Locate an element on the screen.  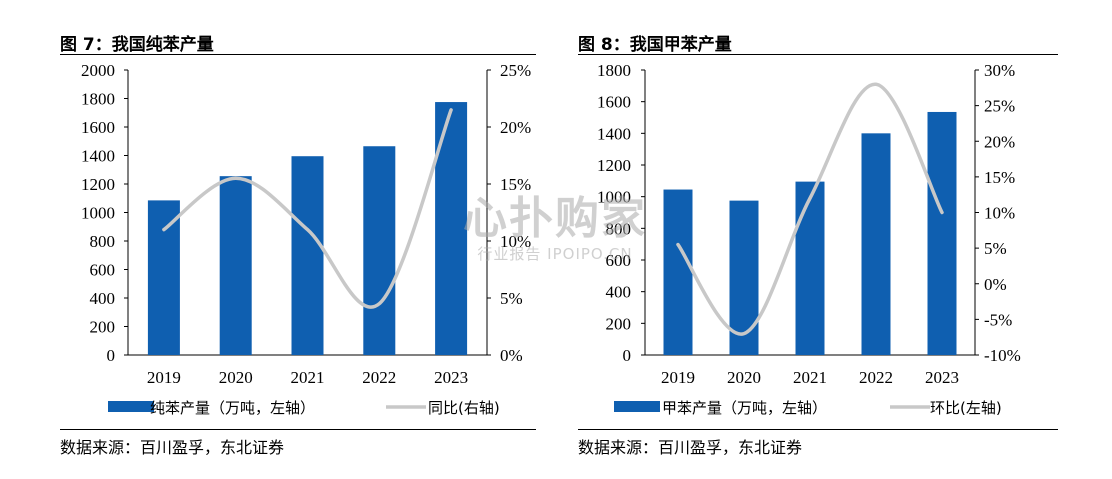
legend-label-line: 环比(左轴) is located at coordinates (966, 408).